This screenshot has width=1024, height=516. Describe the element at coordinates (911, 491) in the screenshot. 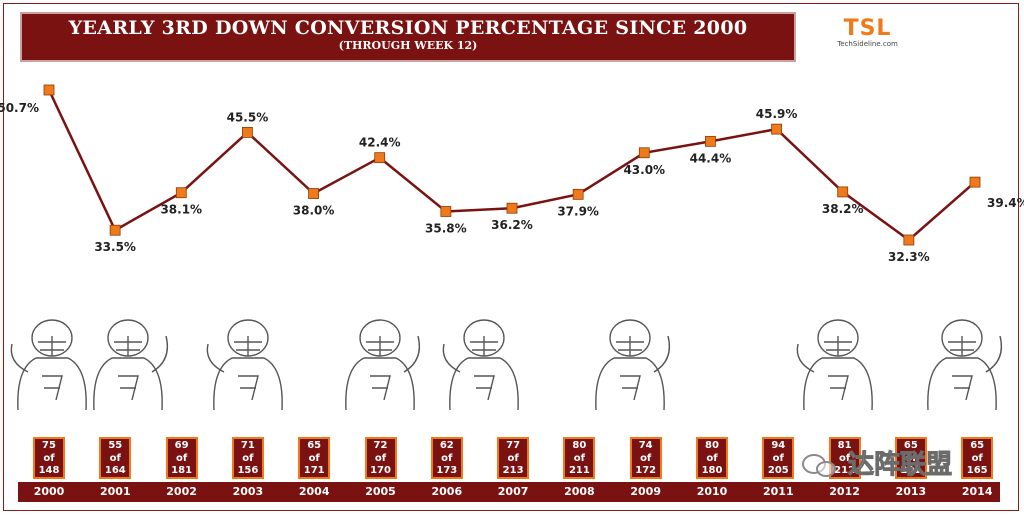

I see `year-label-2013: 2013` at that location.